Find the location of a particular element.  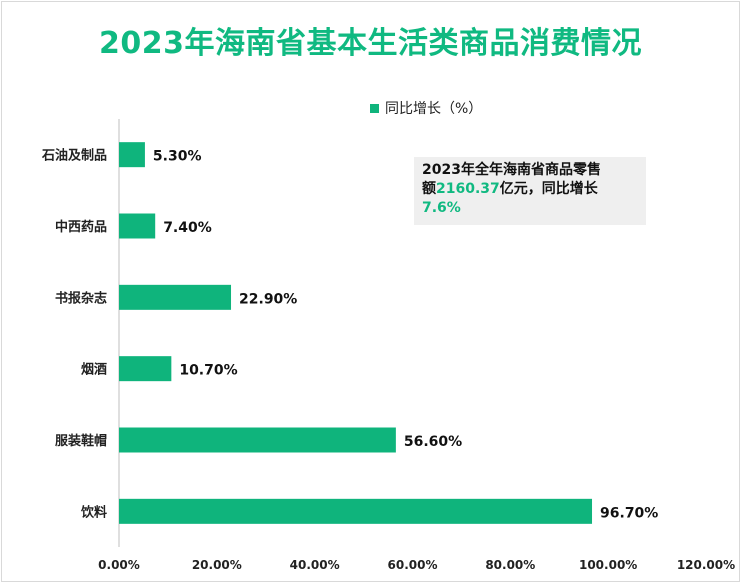

data-label: 5.30% is located at coordinates (177, 157).